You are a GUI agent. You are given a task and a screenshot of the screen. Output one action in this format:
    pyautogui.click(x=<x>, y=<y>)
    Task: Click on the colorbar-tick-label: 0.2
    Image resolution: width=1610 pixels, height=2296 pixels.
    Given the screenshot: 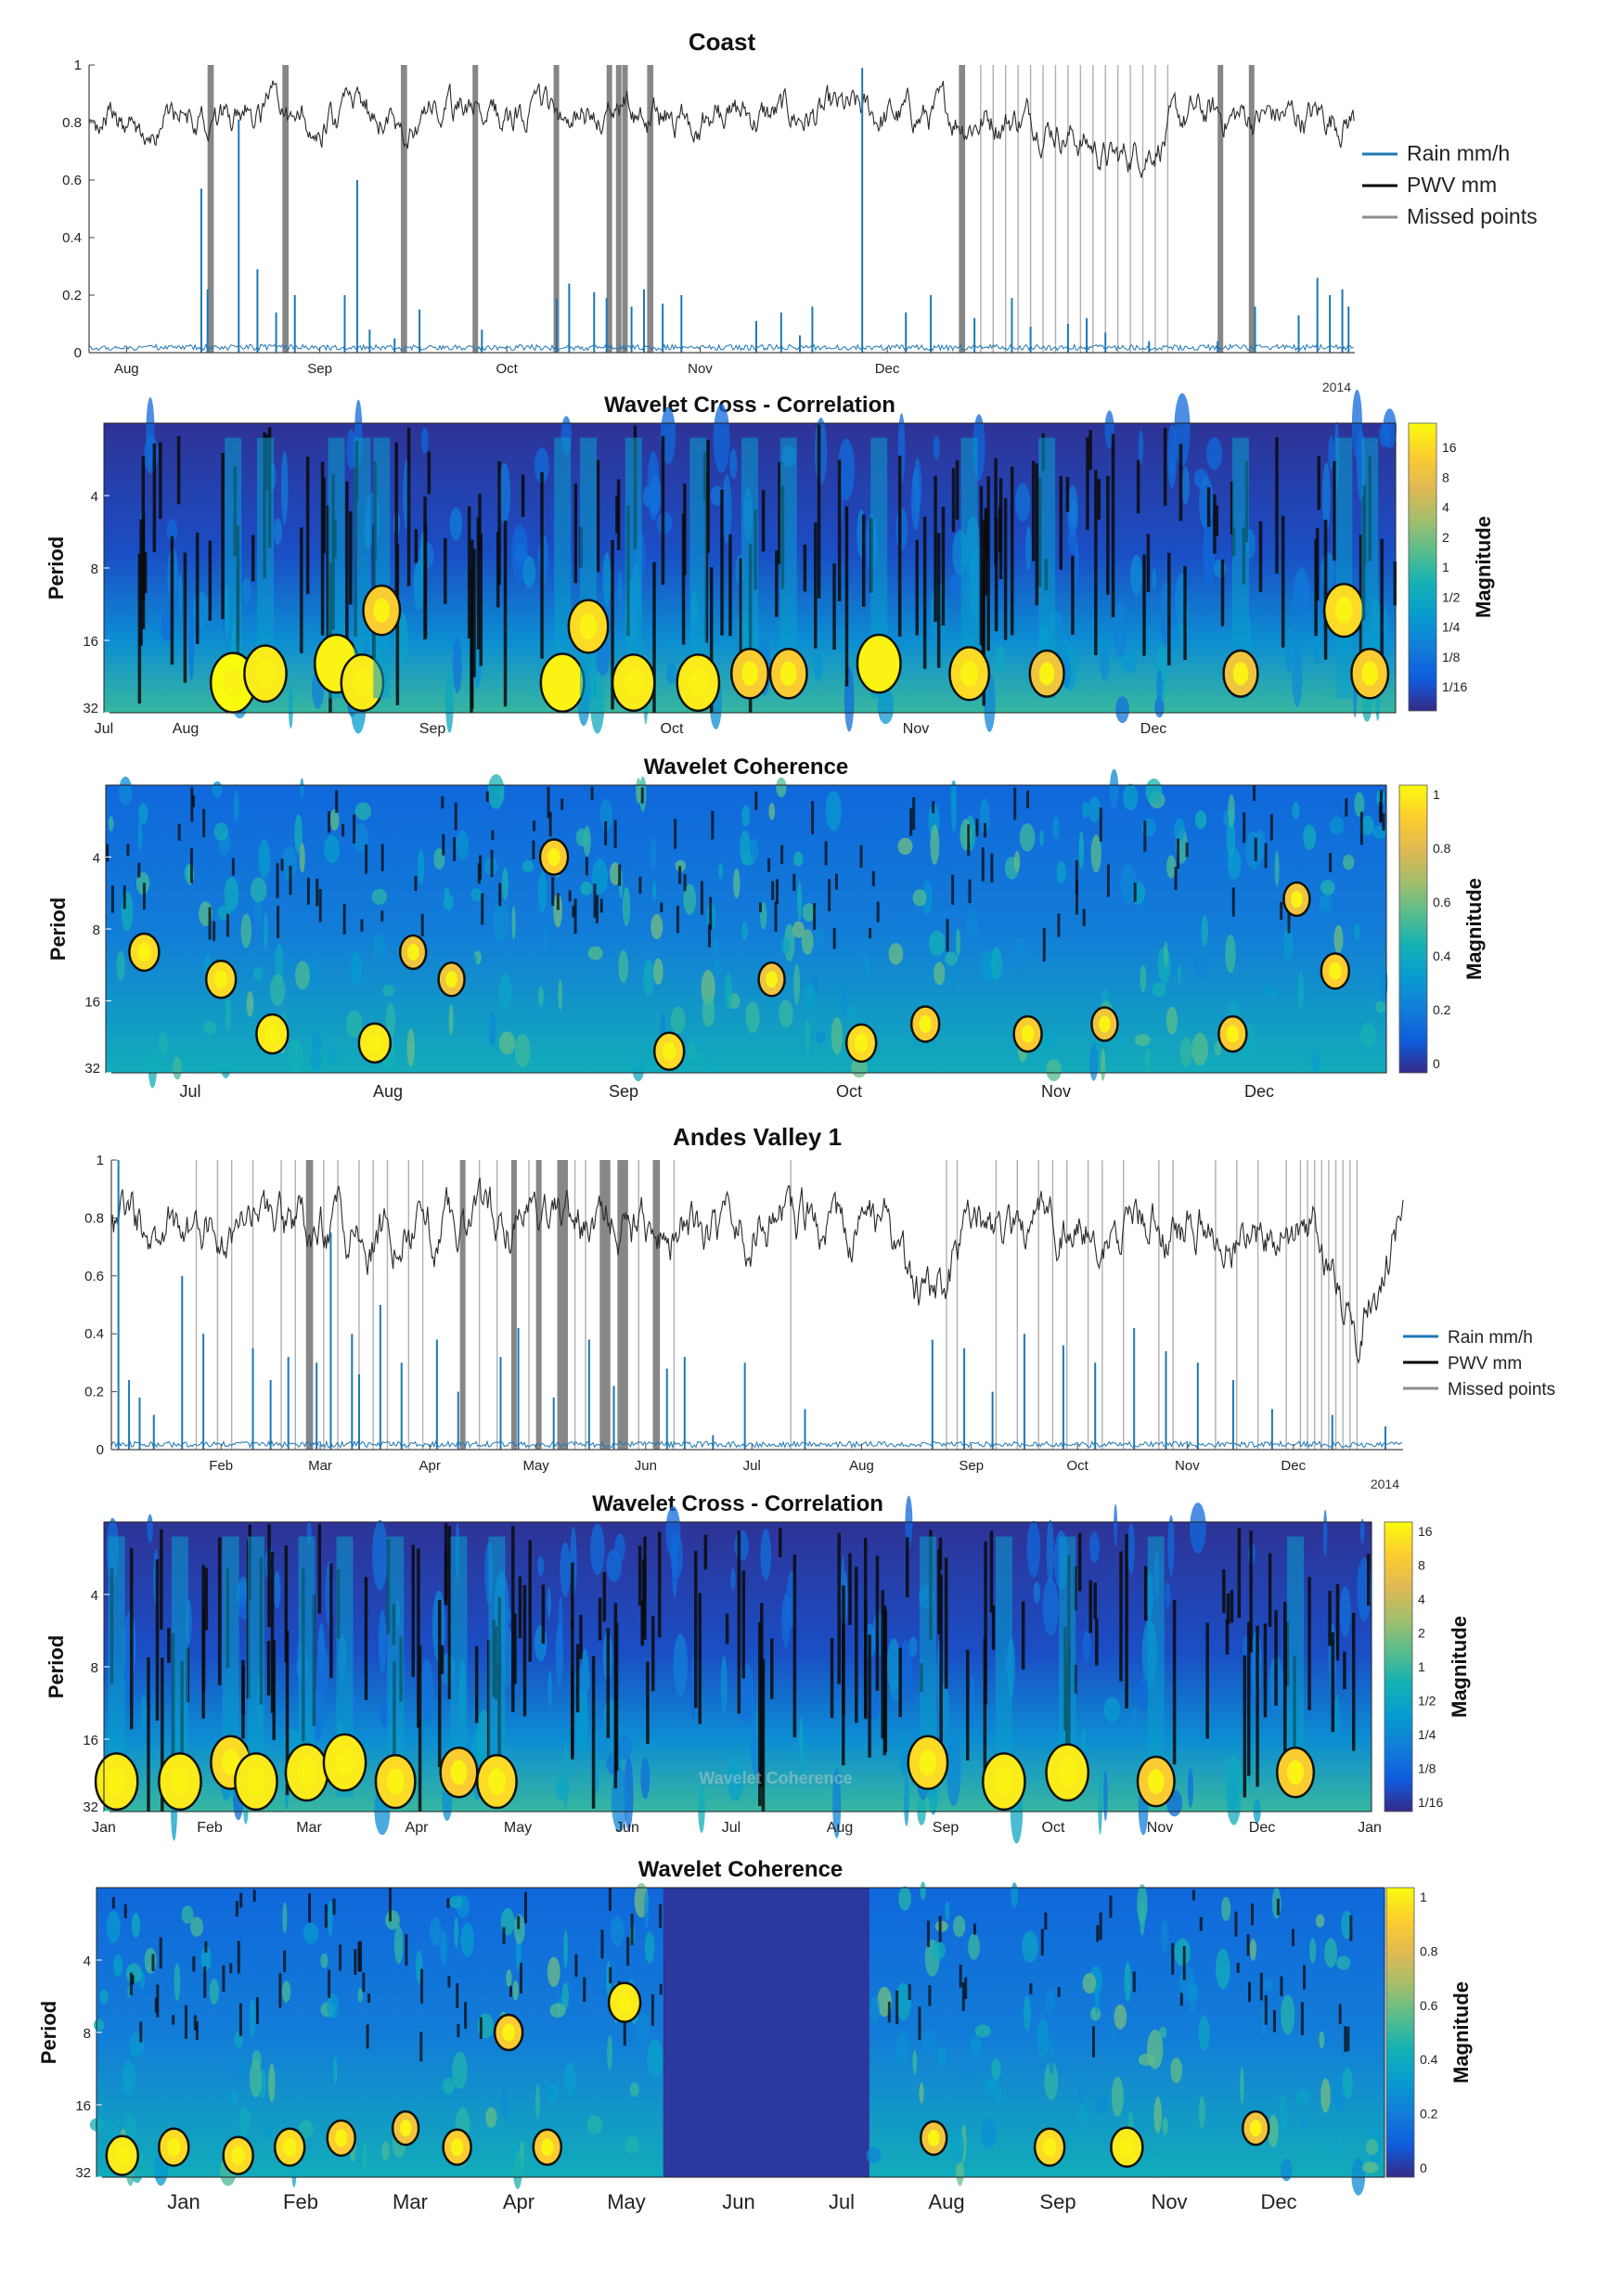 What is the action you would take?
    pyautogui.click(x=1429, y=2114)
    